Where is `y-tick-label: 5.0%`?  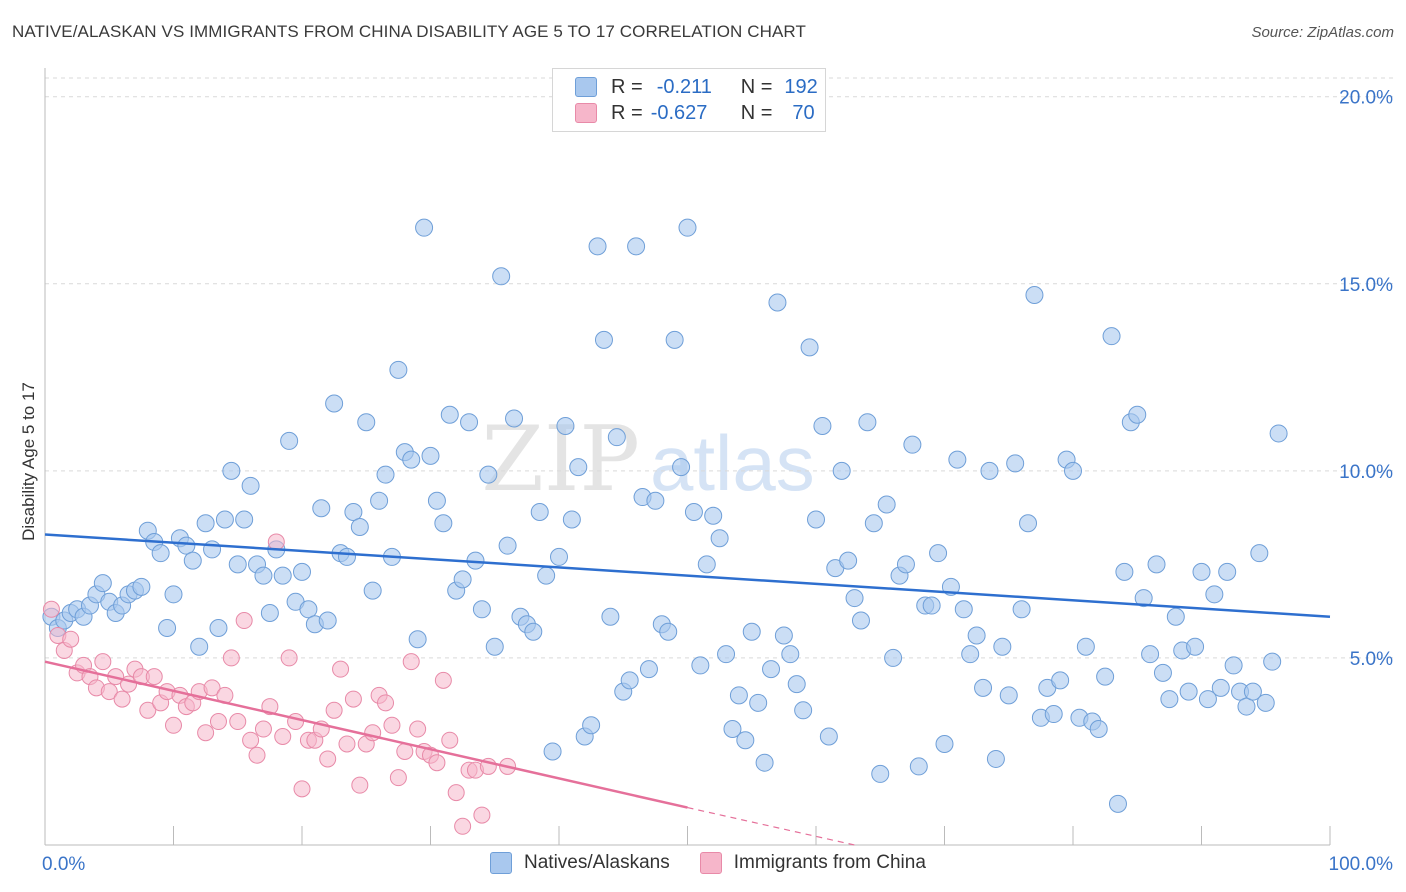 y-tick-label: 5.0% is located at coordinates (1371, 659).